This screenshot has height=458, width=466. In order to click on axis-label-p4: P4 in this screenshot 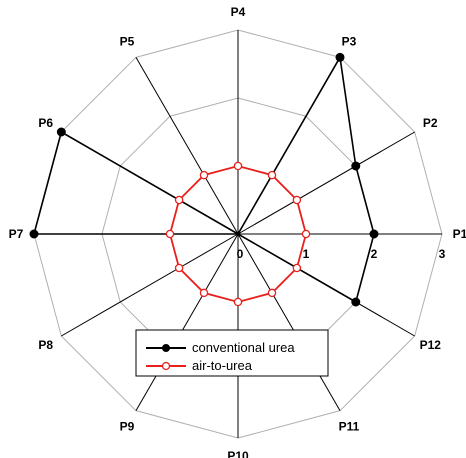, I will do `click(238, 12)`.